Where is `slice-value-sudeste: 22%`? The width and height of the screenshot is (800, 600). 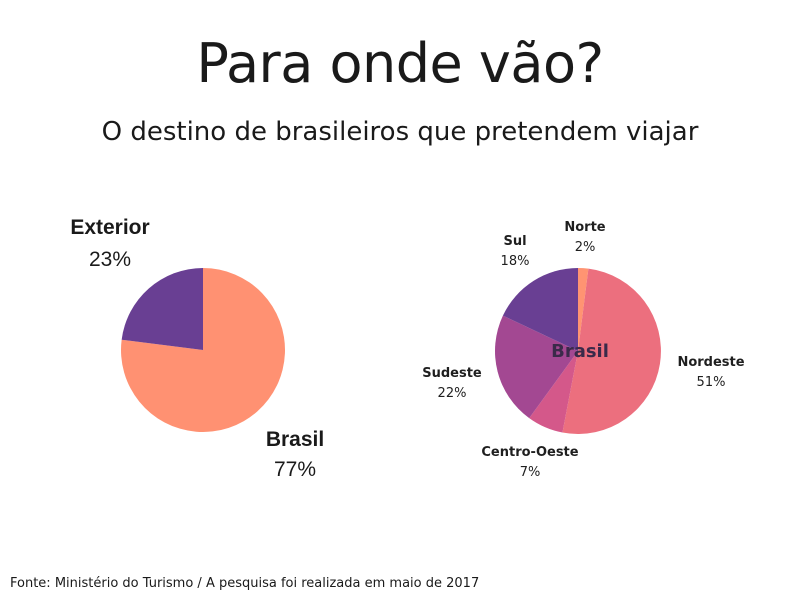
slice-value-sudeste: 22% is located at coordinates (452, 393).